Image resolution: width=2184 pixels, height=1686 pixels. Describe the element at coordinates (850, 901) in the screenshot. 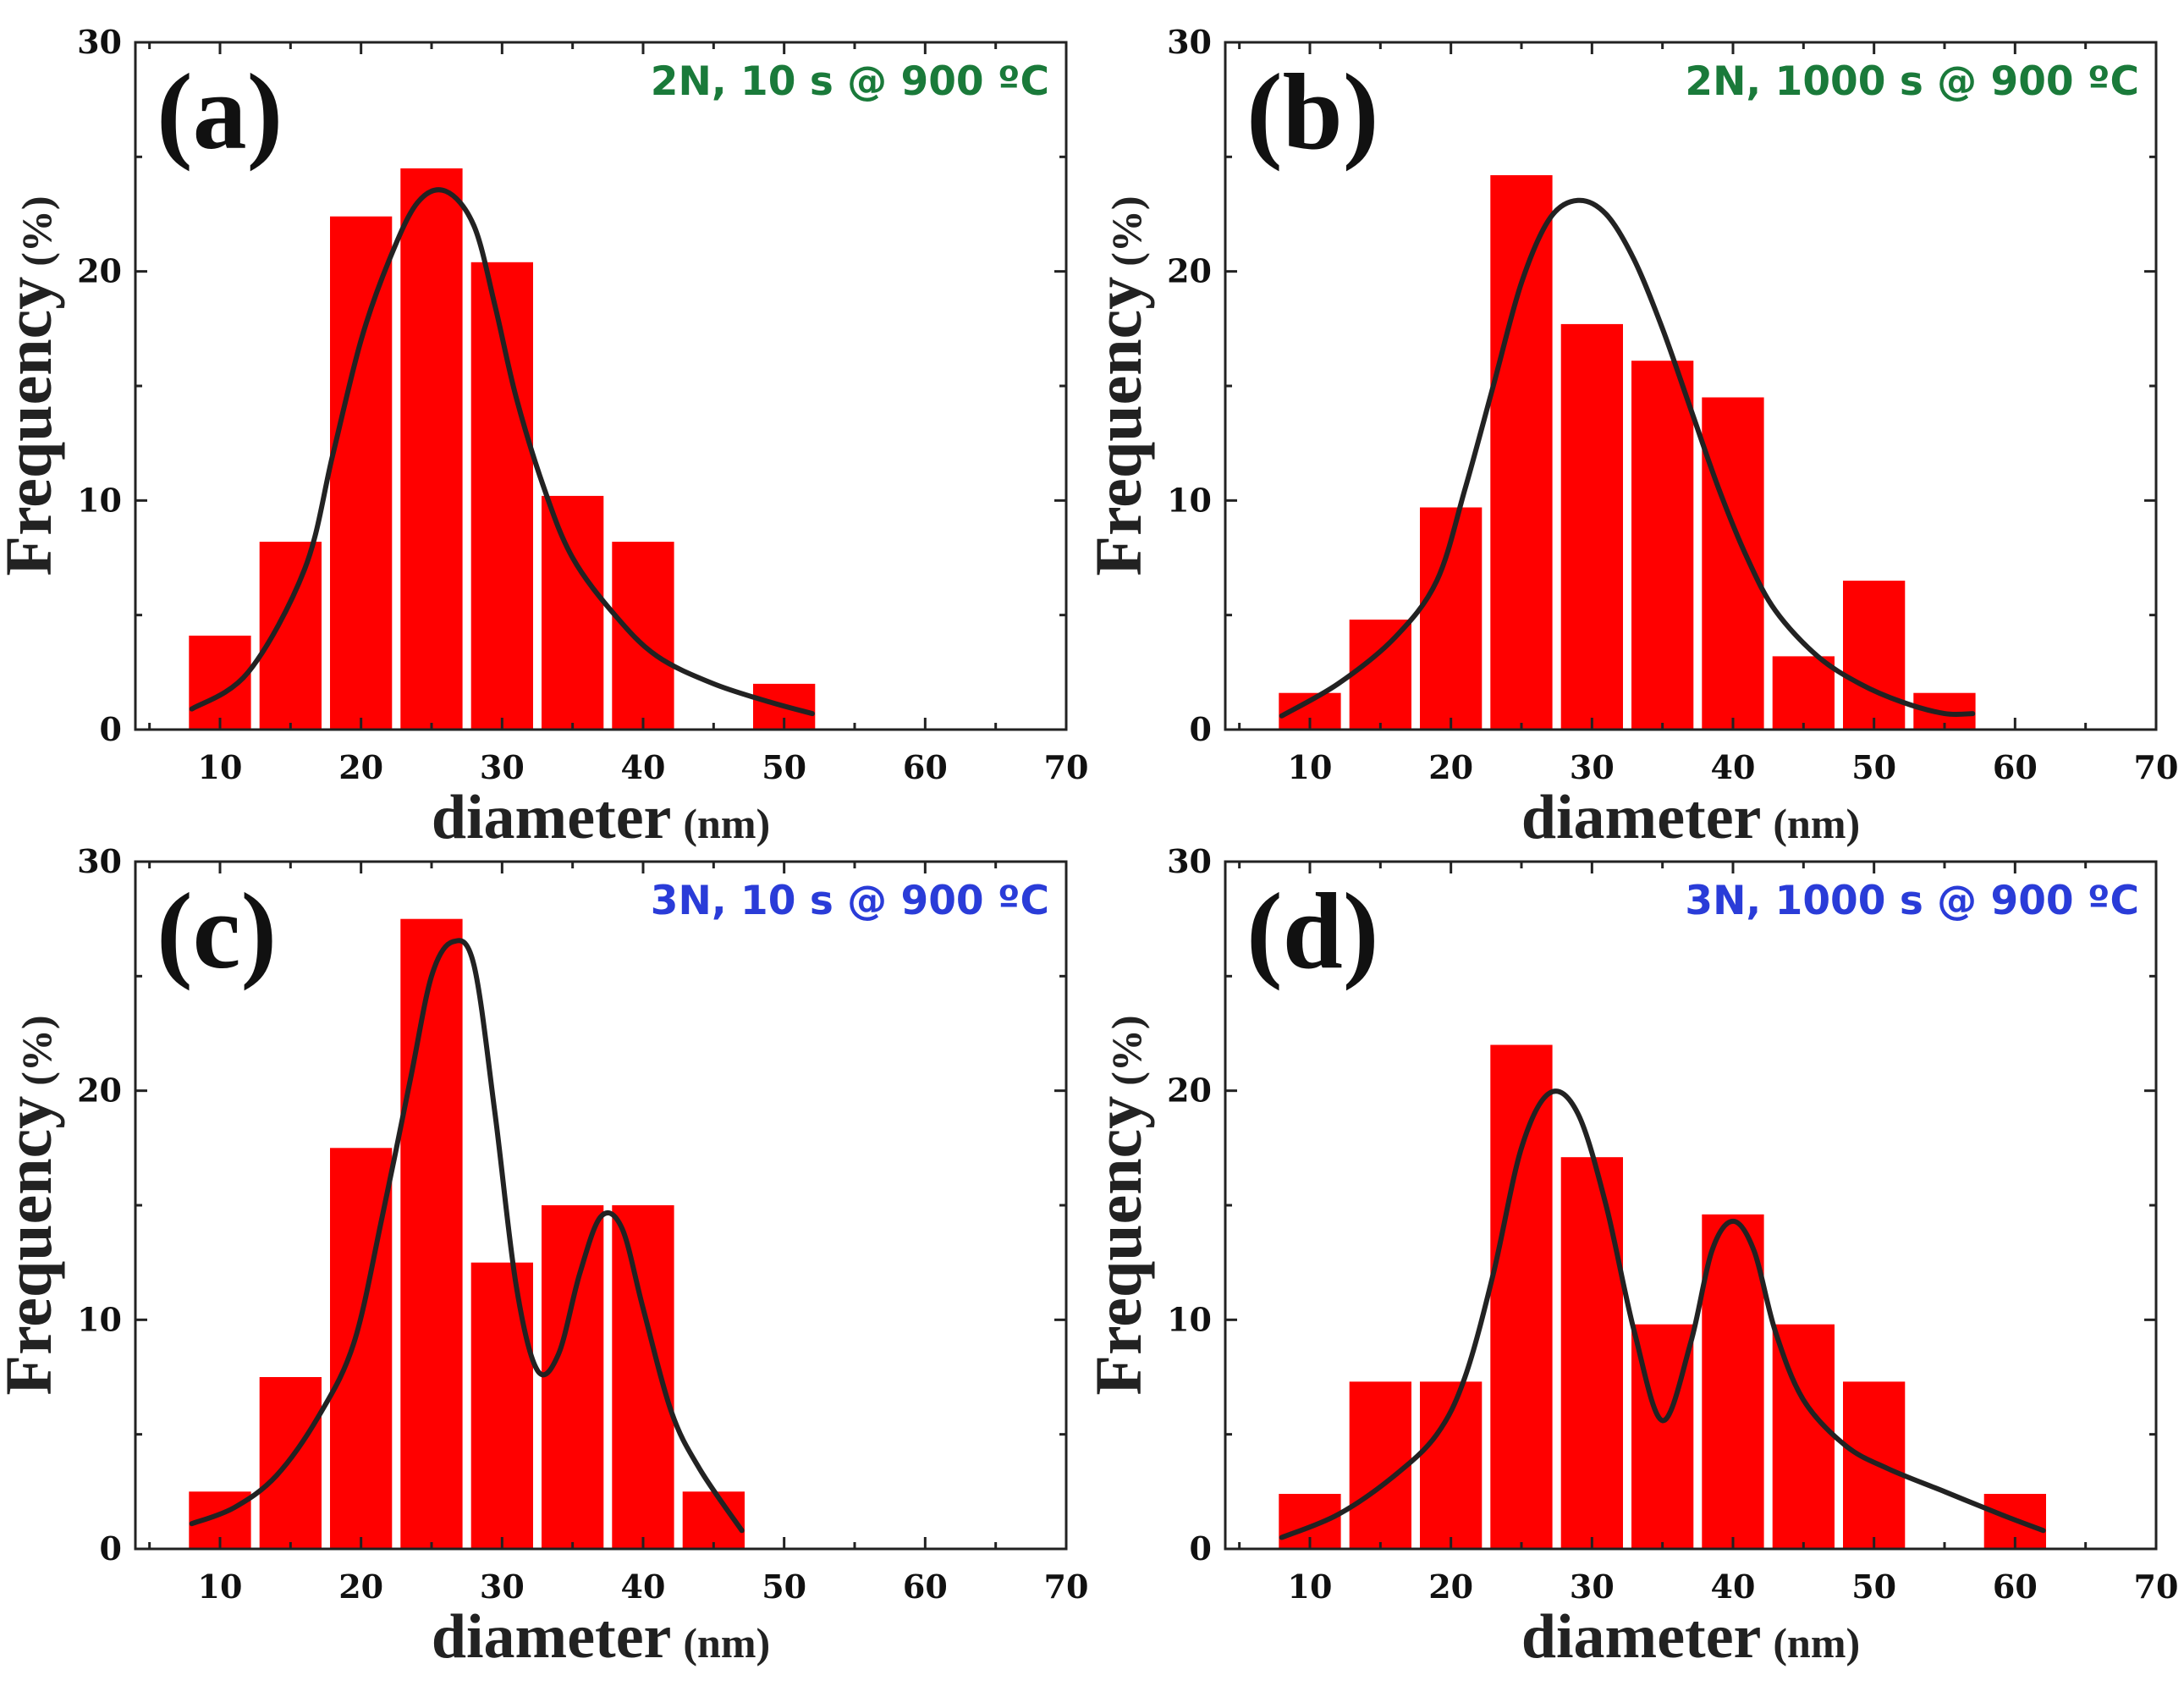

I see `condition-label: 3N, 10 s @ 900 ºC` at that location.